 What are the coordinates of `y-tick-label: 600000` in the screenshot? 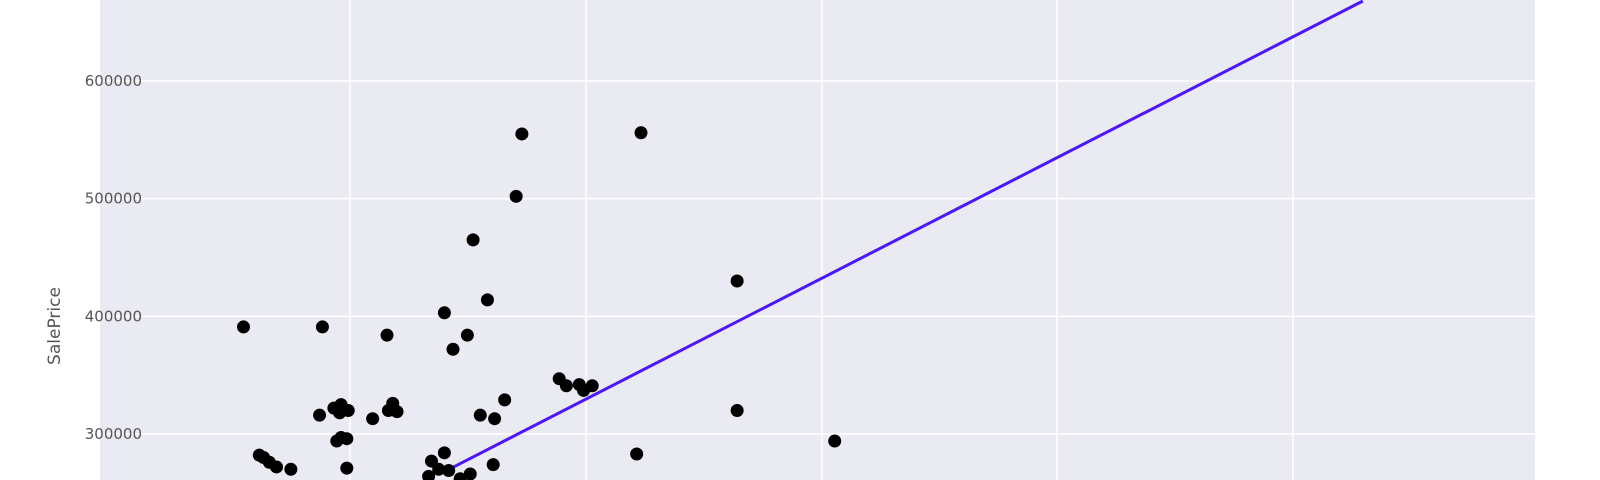 It's located at (113, 81).